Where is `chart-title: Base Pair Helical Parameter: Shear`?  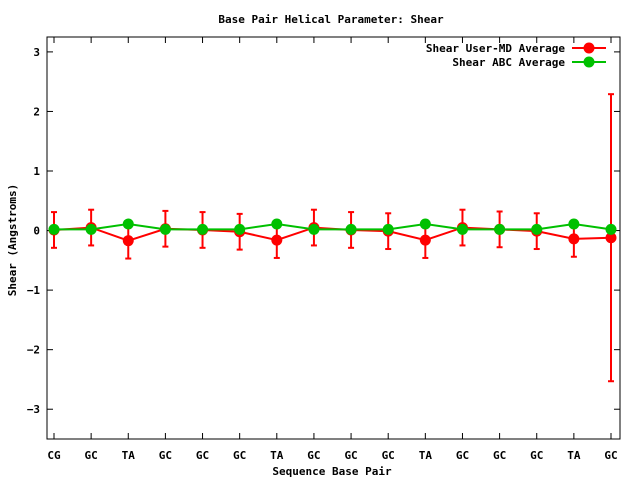 chart-title: Base Pair Helical Parameter: Shear is located at coordinates (331, 19).